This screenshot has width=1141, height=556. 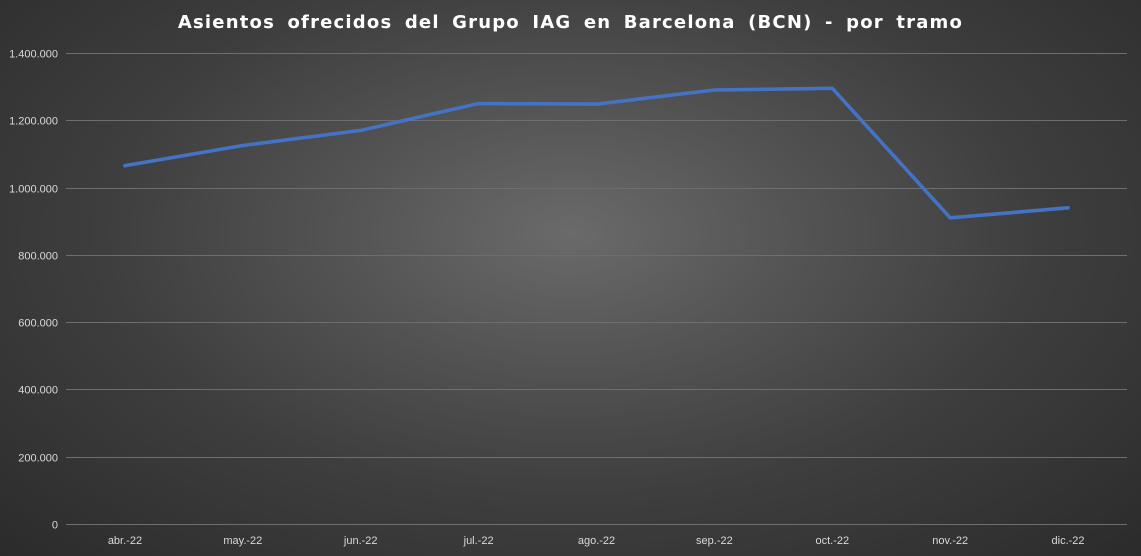 What do you see at coordinates (33, 55) in the screenshot?
I see `y-tick-label: 1.400.000` at bounding box center [33, 55].